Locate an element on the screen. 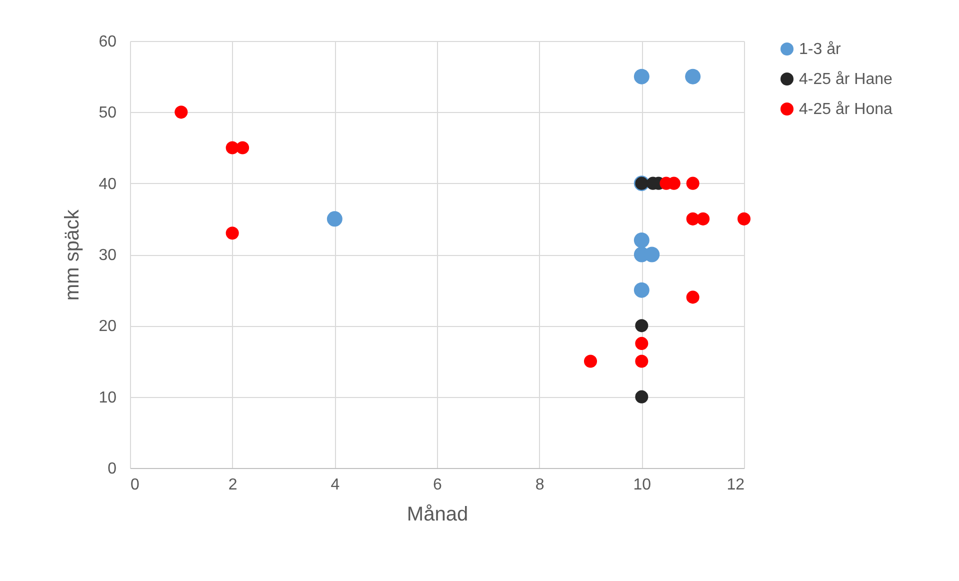 This screenshot has width=959, height=581. y-tick-label: 60 is located at coordinates (107, 42).